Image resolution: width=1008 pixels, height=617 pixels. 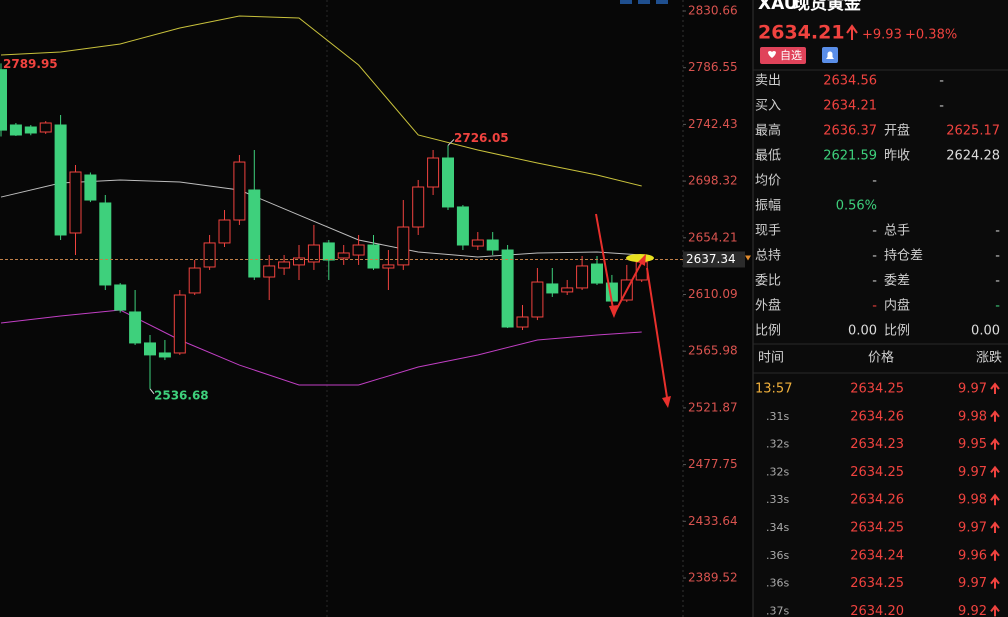 I want to click on field-value: 0.56%, so click(x=856, y=206).